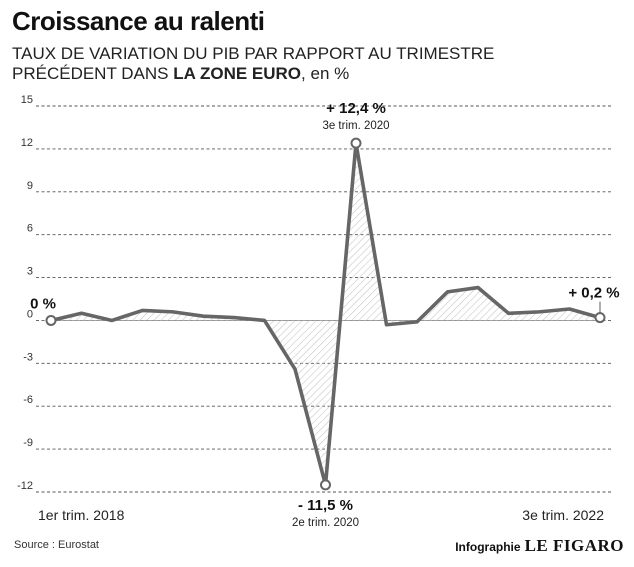 The image size is (634, 567). What do you see at coordinates (574, 545) in the screenshot?
I see `brand-logo: LE FIGARO` at bounding box center [574, 545].